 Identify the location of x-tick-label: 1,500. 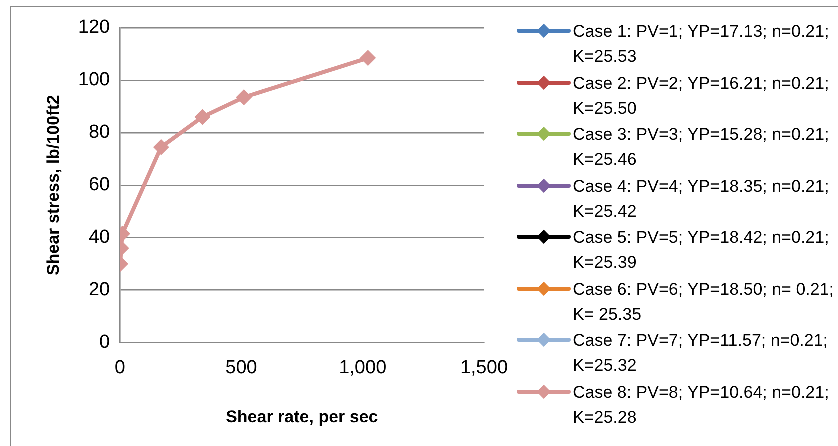
(484, 367).